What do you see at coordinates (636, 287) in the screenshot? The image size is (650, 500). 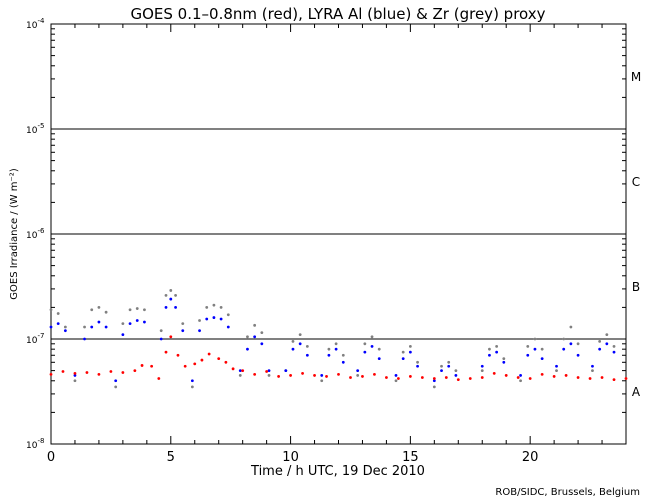 I see `class-label: B` at bounding box center [636, 287].